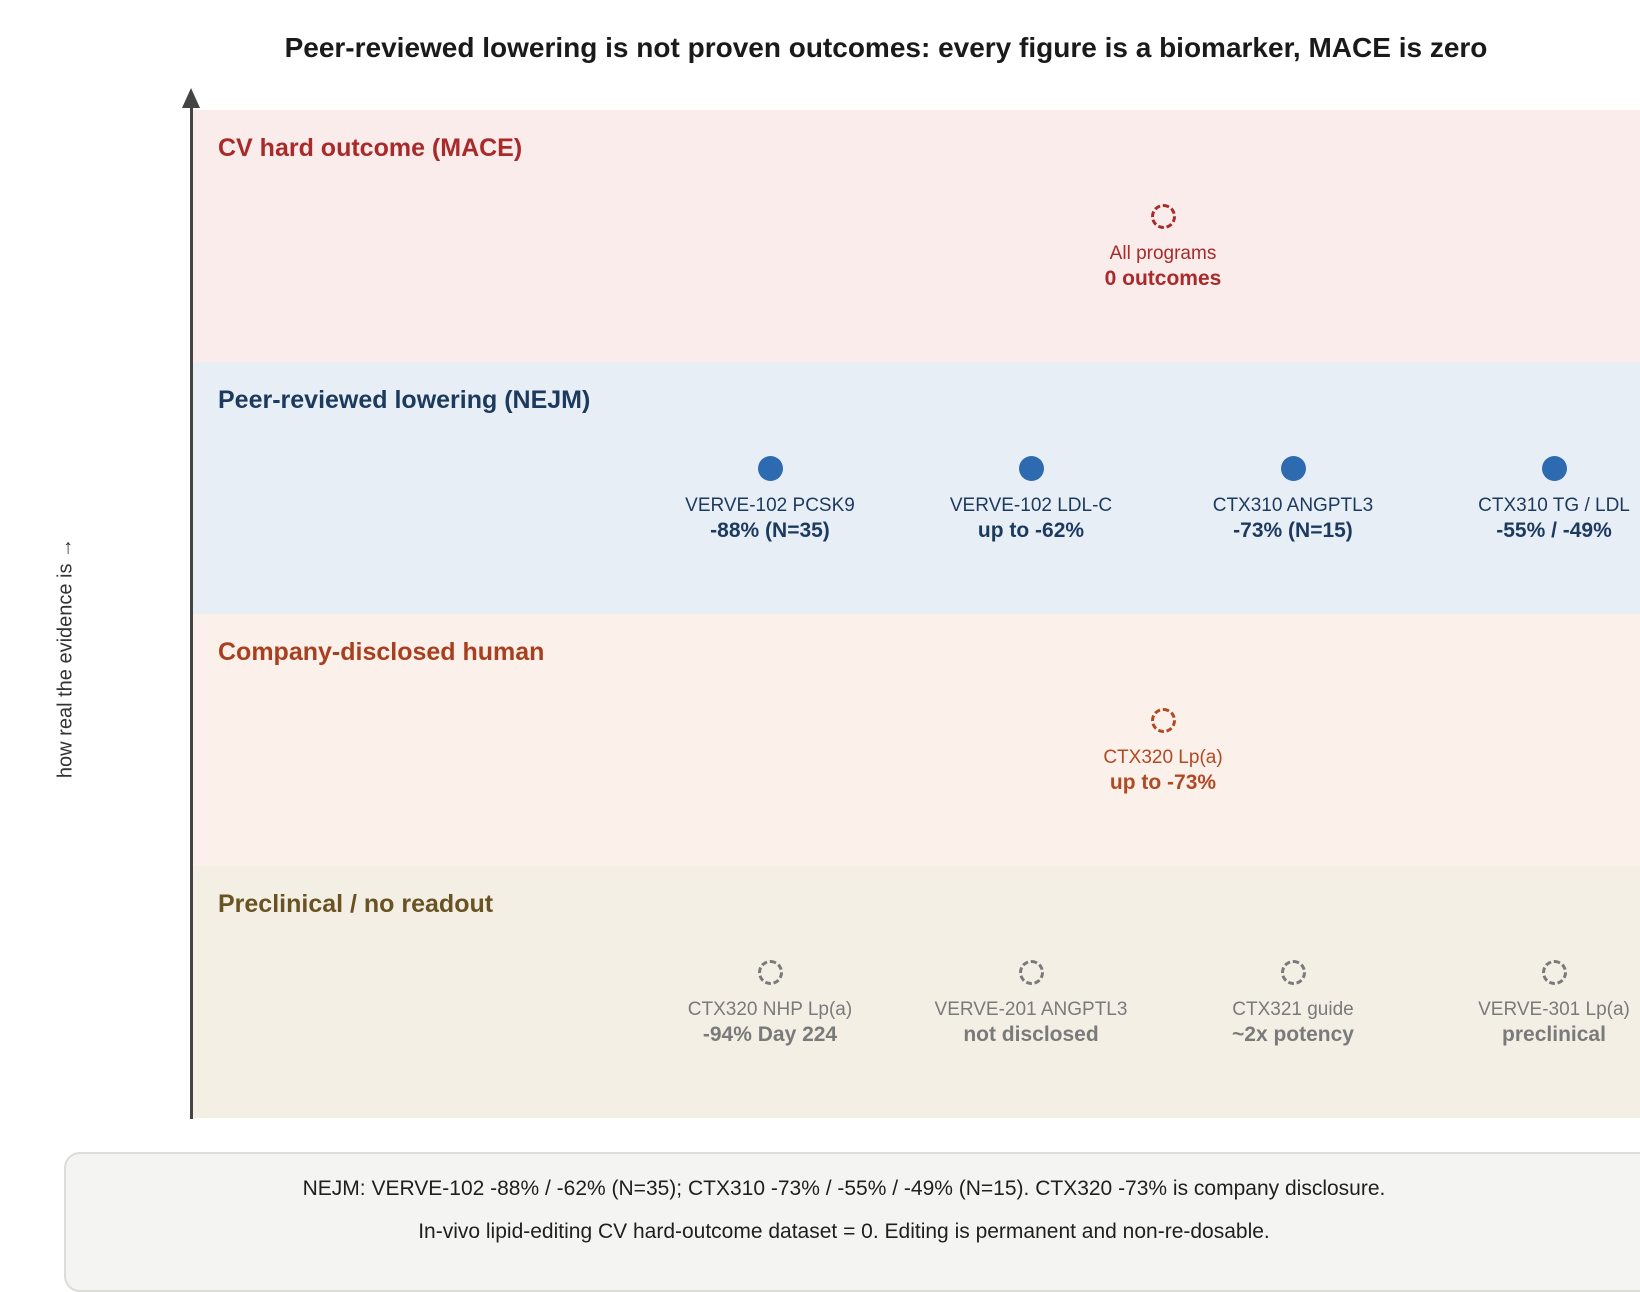 The image size is (1640, 1292). I want to click on y-axis-arrow-icon, so click(191, 98).